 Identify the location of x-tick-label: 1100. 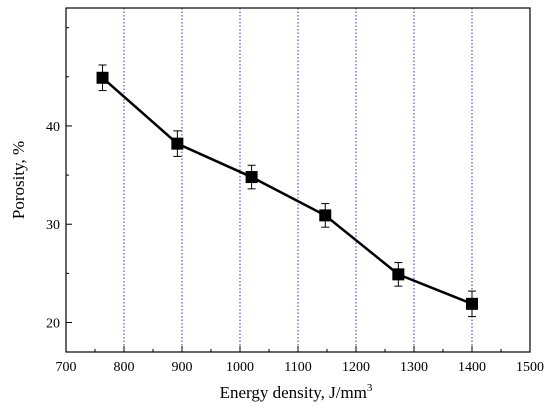
(297, 367).